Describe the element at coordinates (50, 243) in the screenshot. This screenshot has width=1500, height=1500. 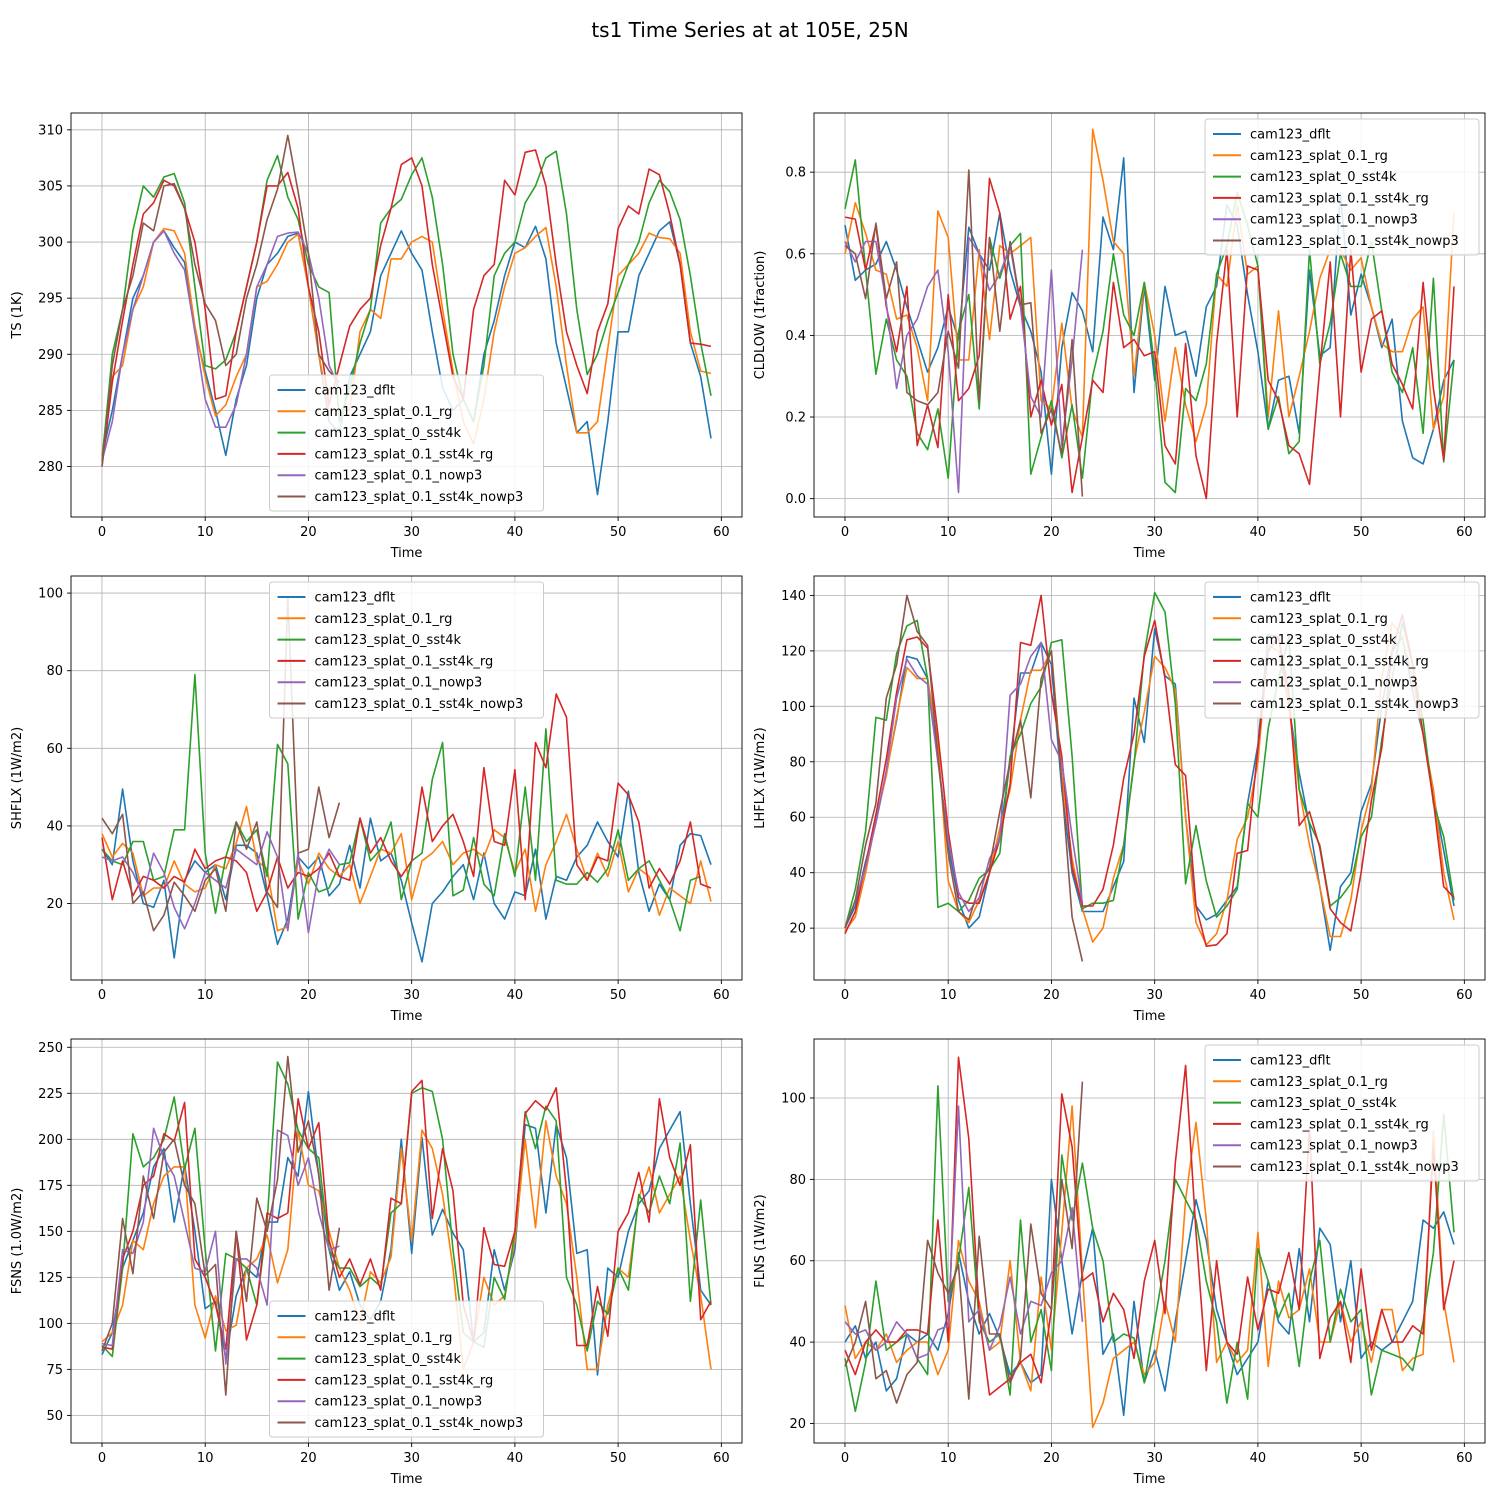
I see `y-tick-label: 300` at that location.